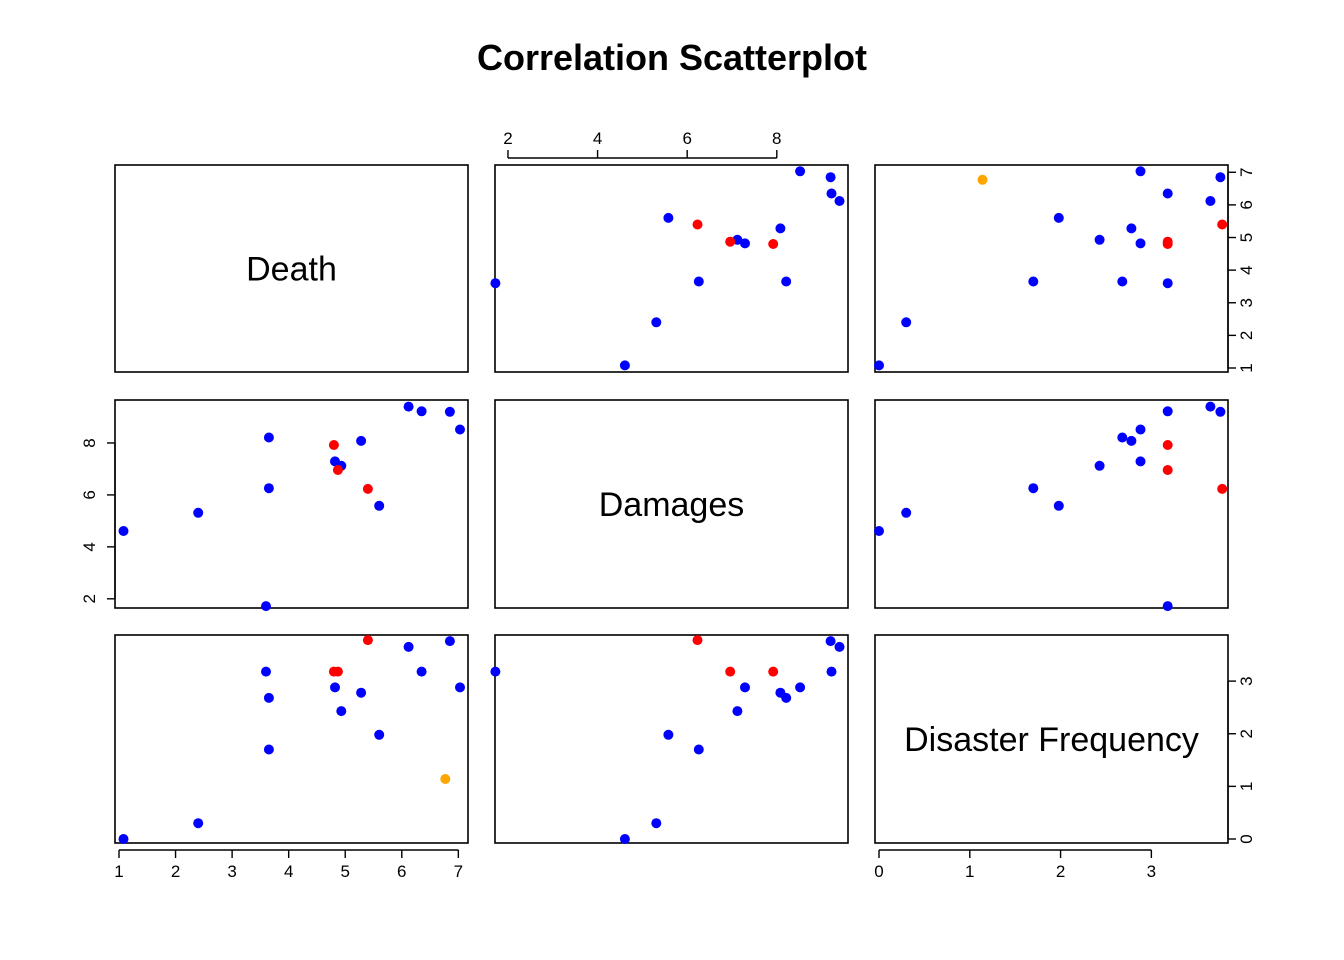 The image size is (1344, 960). I want to click on panel-death-vs-death, so click(291, 268).